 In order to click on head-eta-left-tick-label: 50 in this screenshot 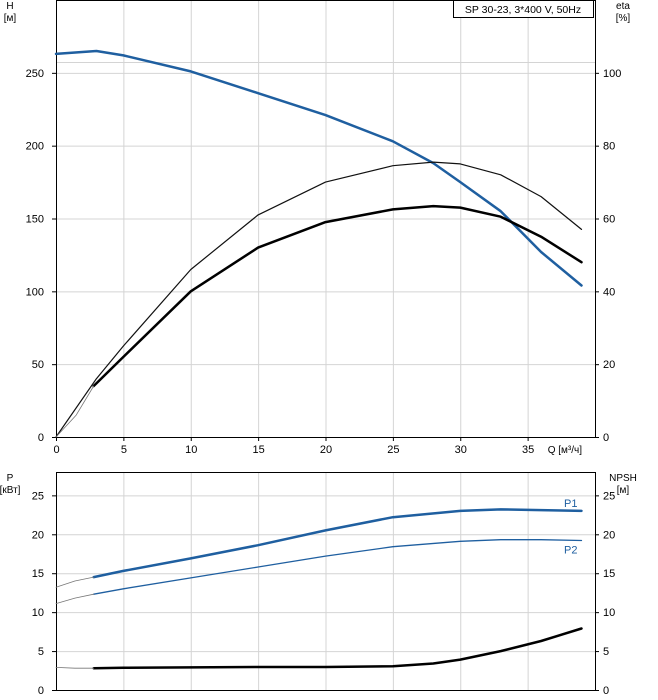, I will do `click(38, 365)`.